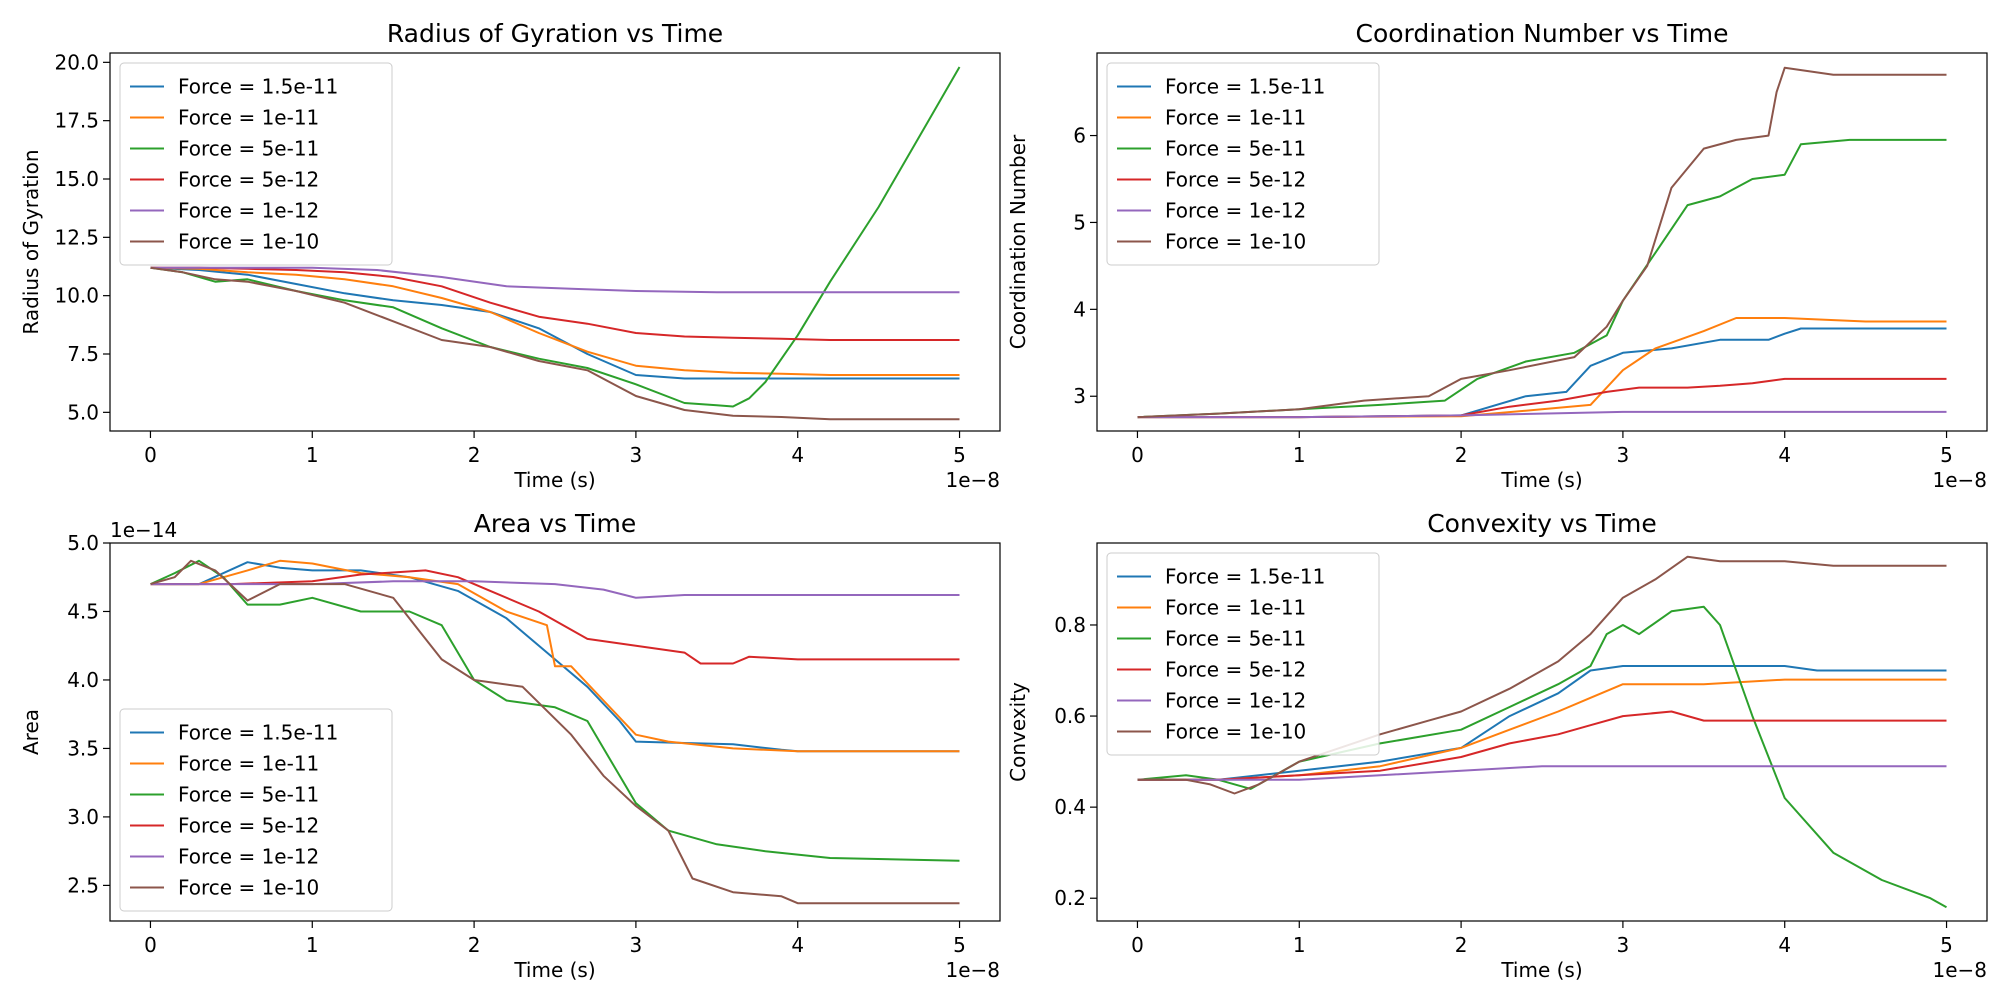  I want to click on y-tick-label: 3.5, so click(83, 748).